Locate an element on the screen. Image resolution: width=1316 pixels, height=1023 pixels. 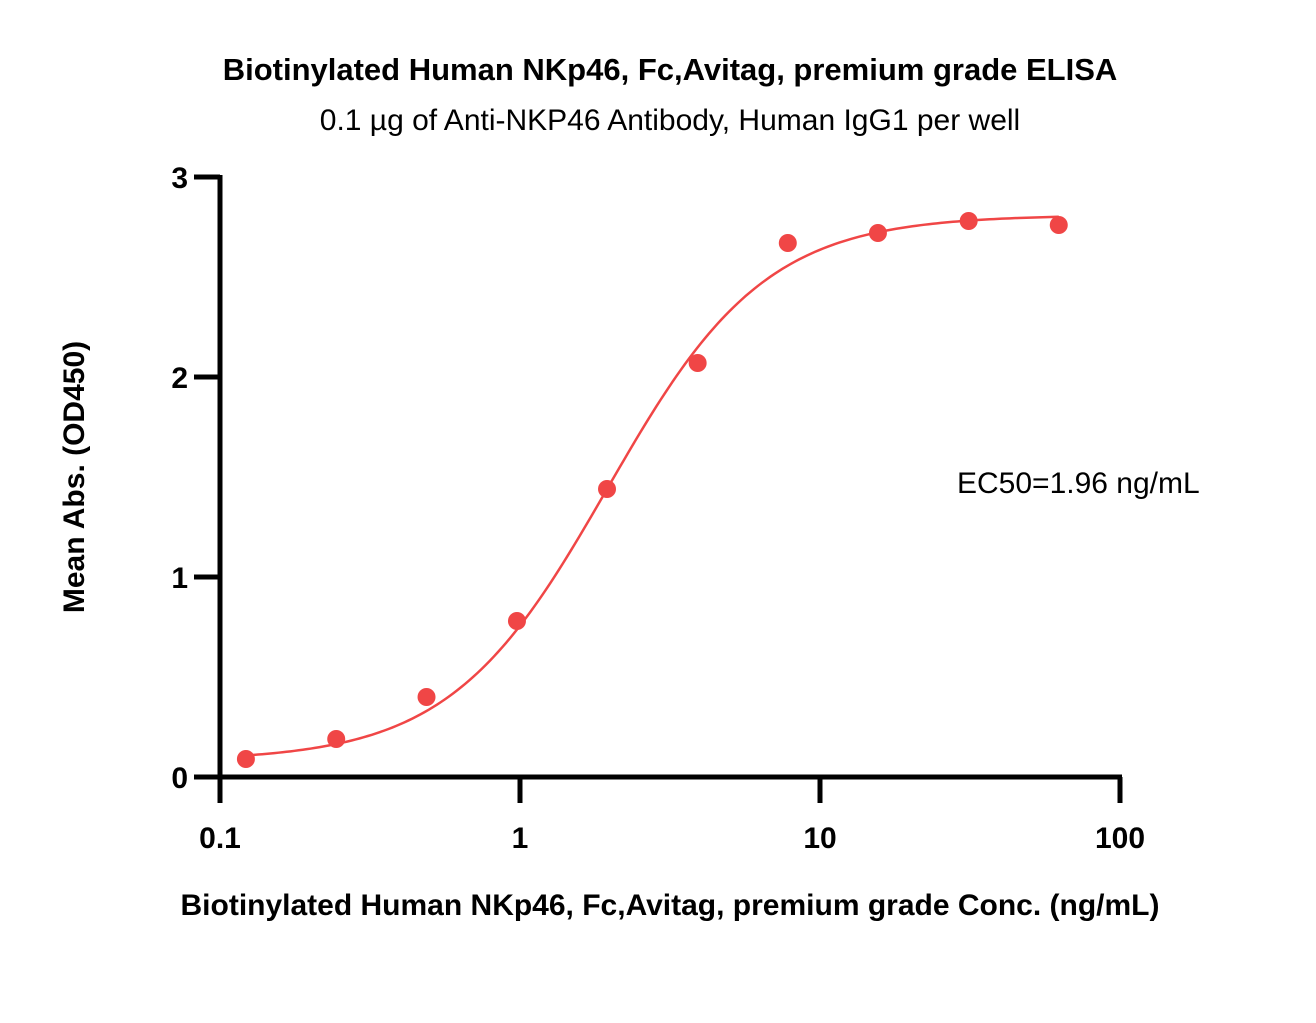
x-tick-label: 10 is located at coordinates (819, 838).